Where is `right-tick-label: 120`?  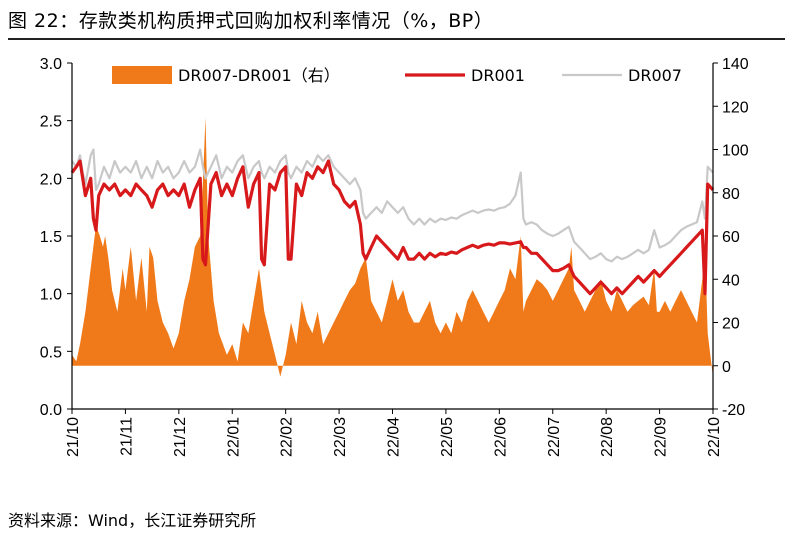 right-tick-label: 120 is located at coordinates (735, 107).